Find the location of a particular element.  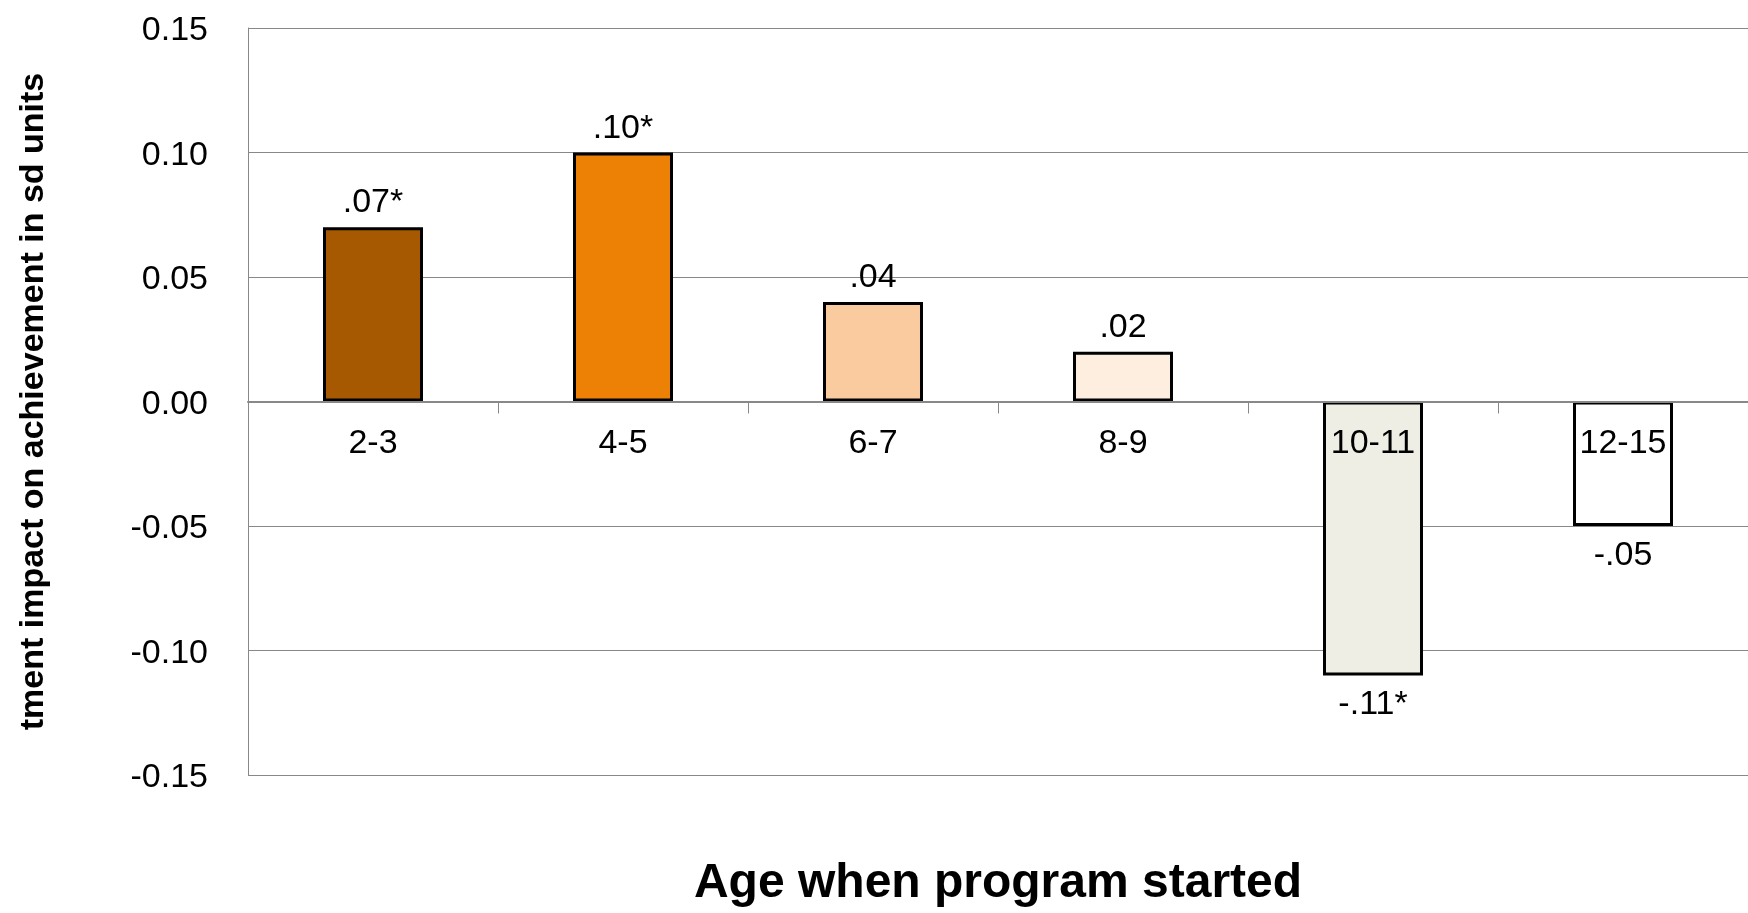

data-label: .02 is located at coordinates (1123, 324).